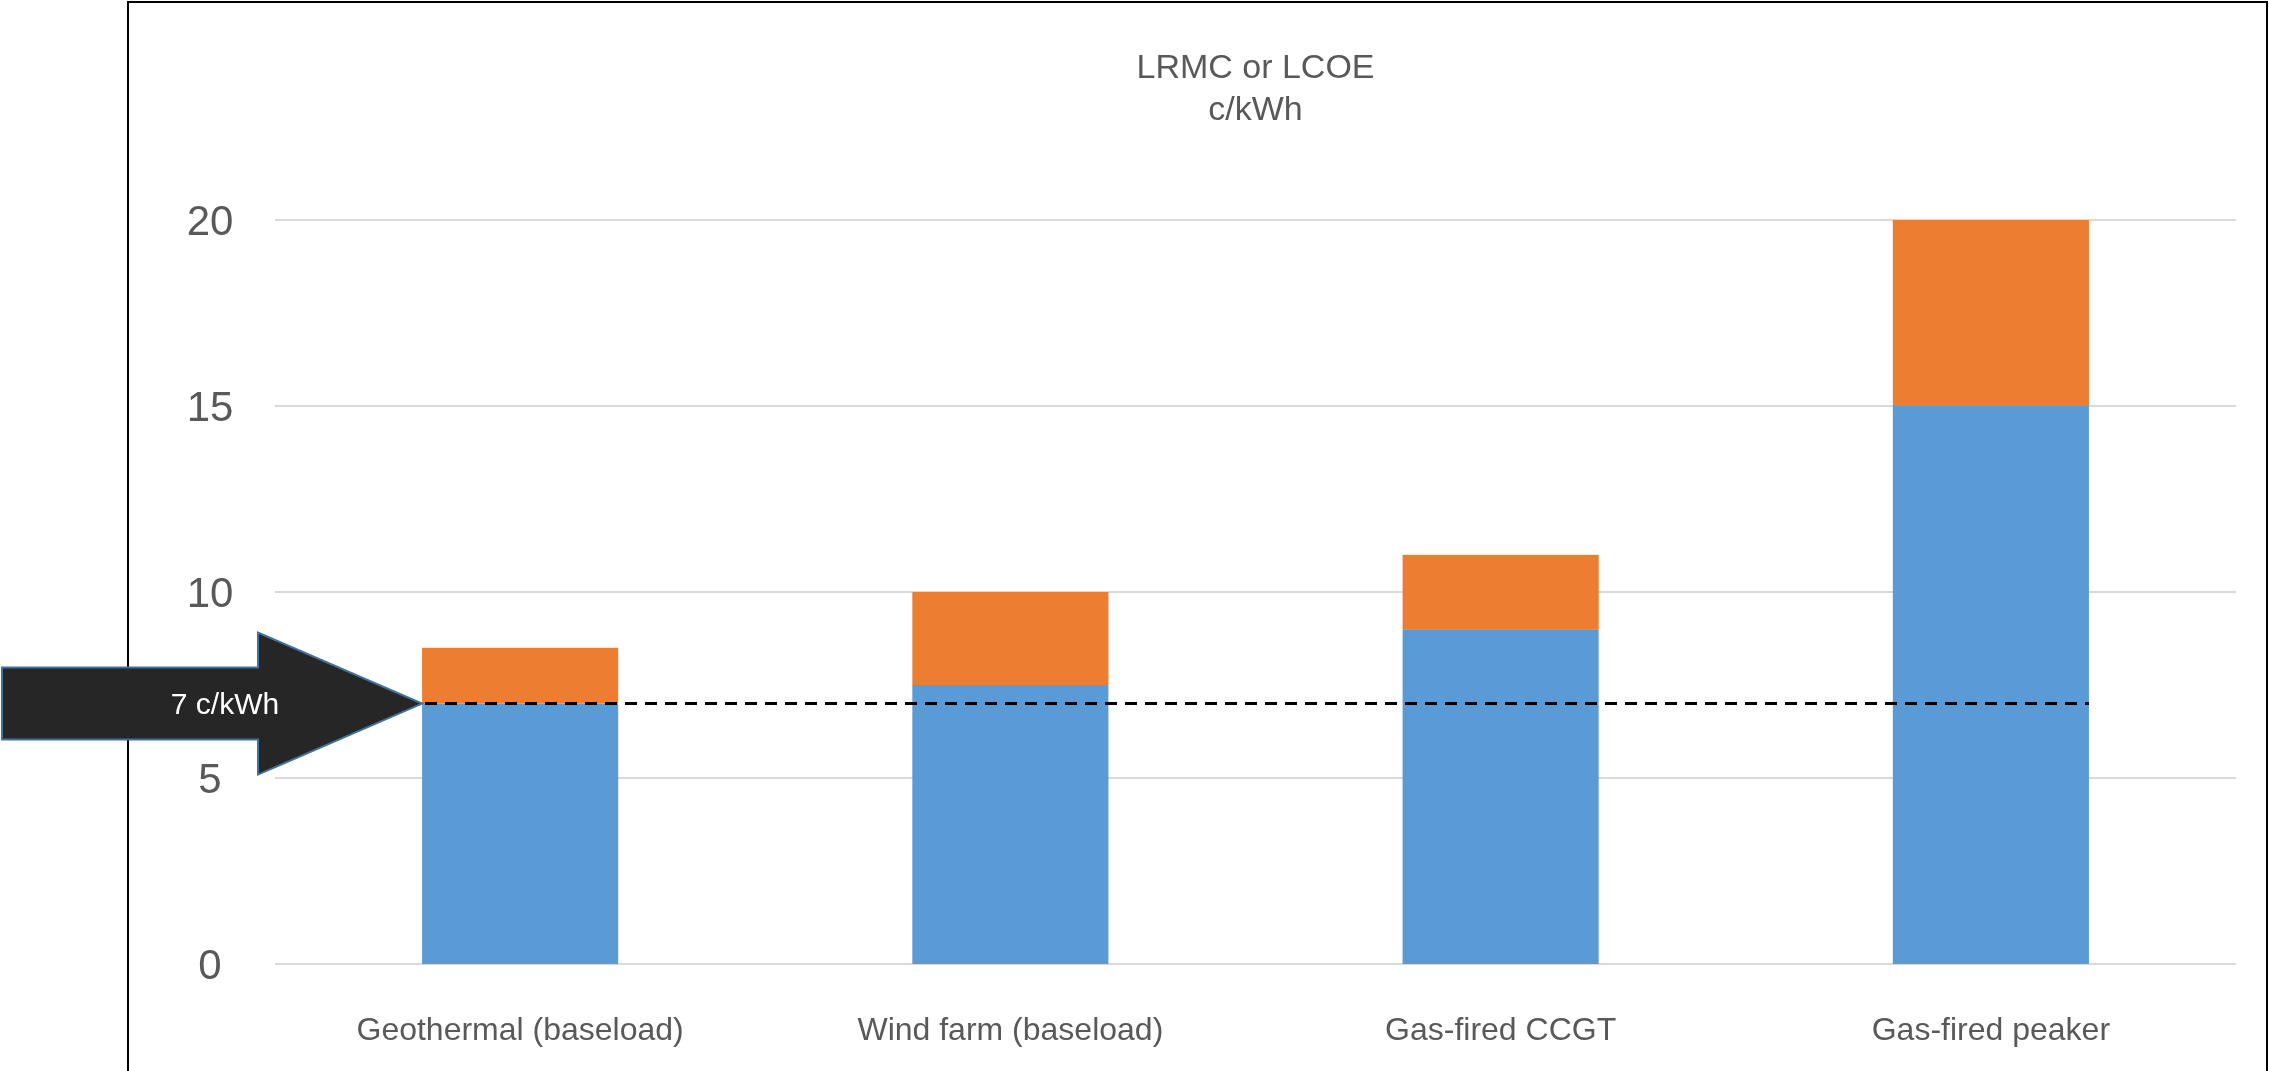 The height and width of the screenshot is (1071, 2269). Describe the element at coordinates (210, 406) in the screenshot. I see `y-tick-label: 15` at that location.